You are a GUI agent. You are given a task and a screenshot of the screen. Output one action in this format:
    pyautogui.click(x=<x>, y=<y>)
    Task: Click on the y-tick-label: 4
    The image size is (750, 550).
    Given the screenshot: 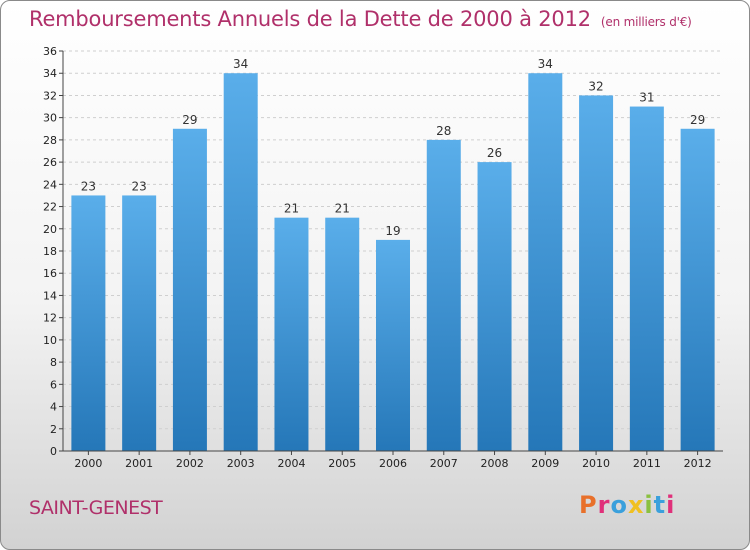 What is the action you would take?
    pyautogui.click(x=53, y=407)
    